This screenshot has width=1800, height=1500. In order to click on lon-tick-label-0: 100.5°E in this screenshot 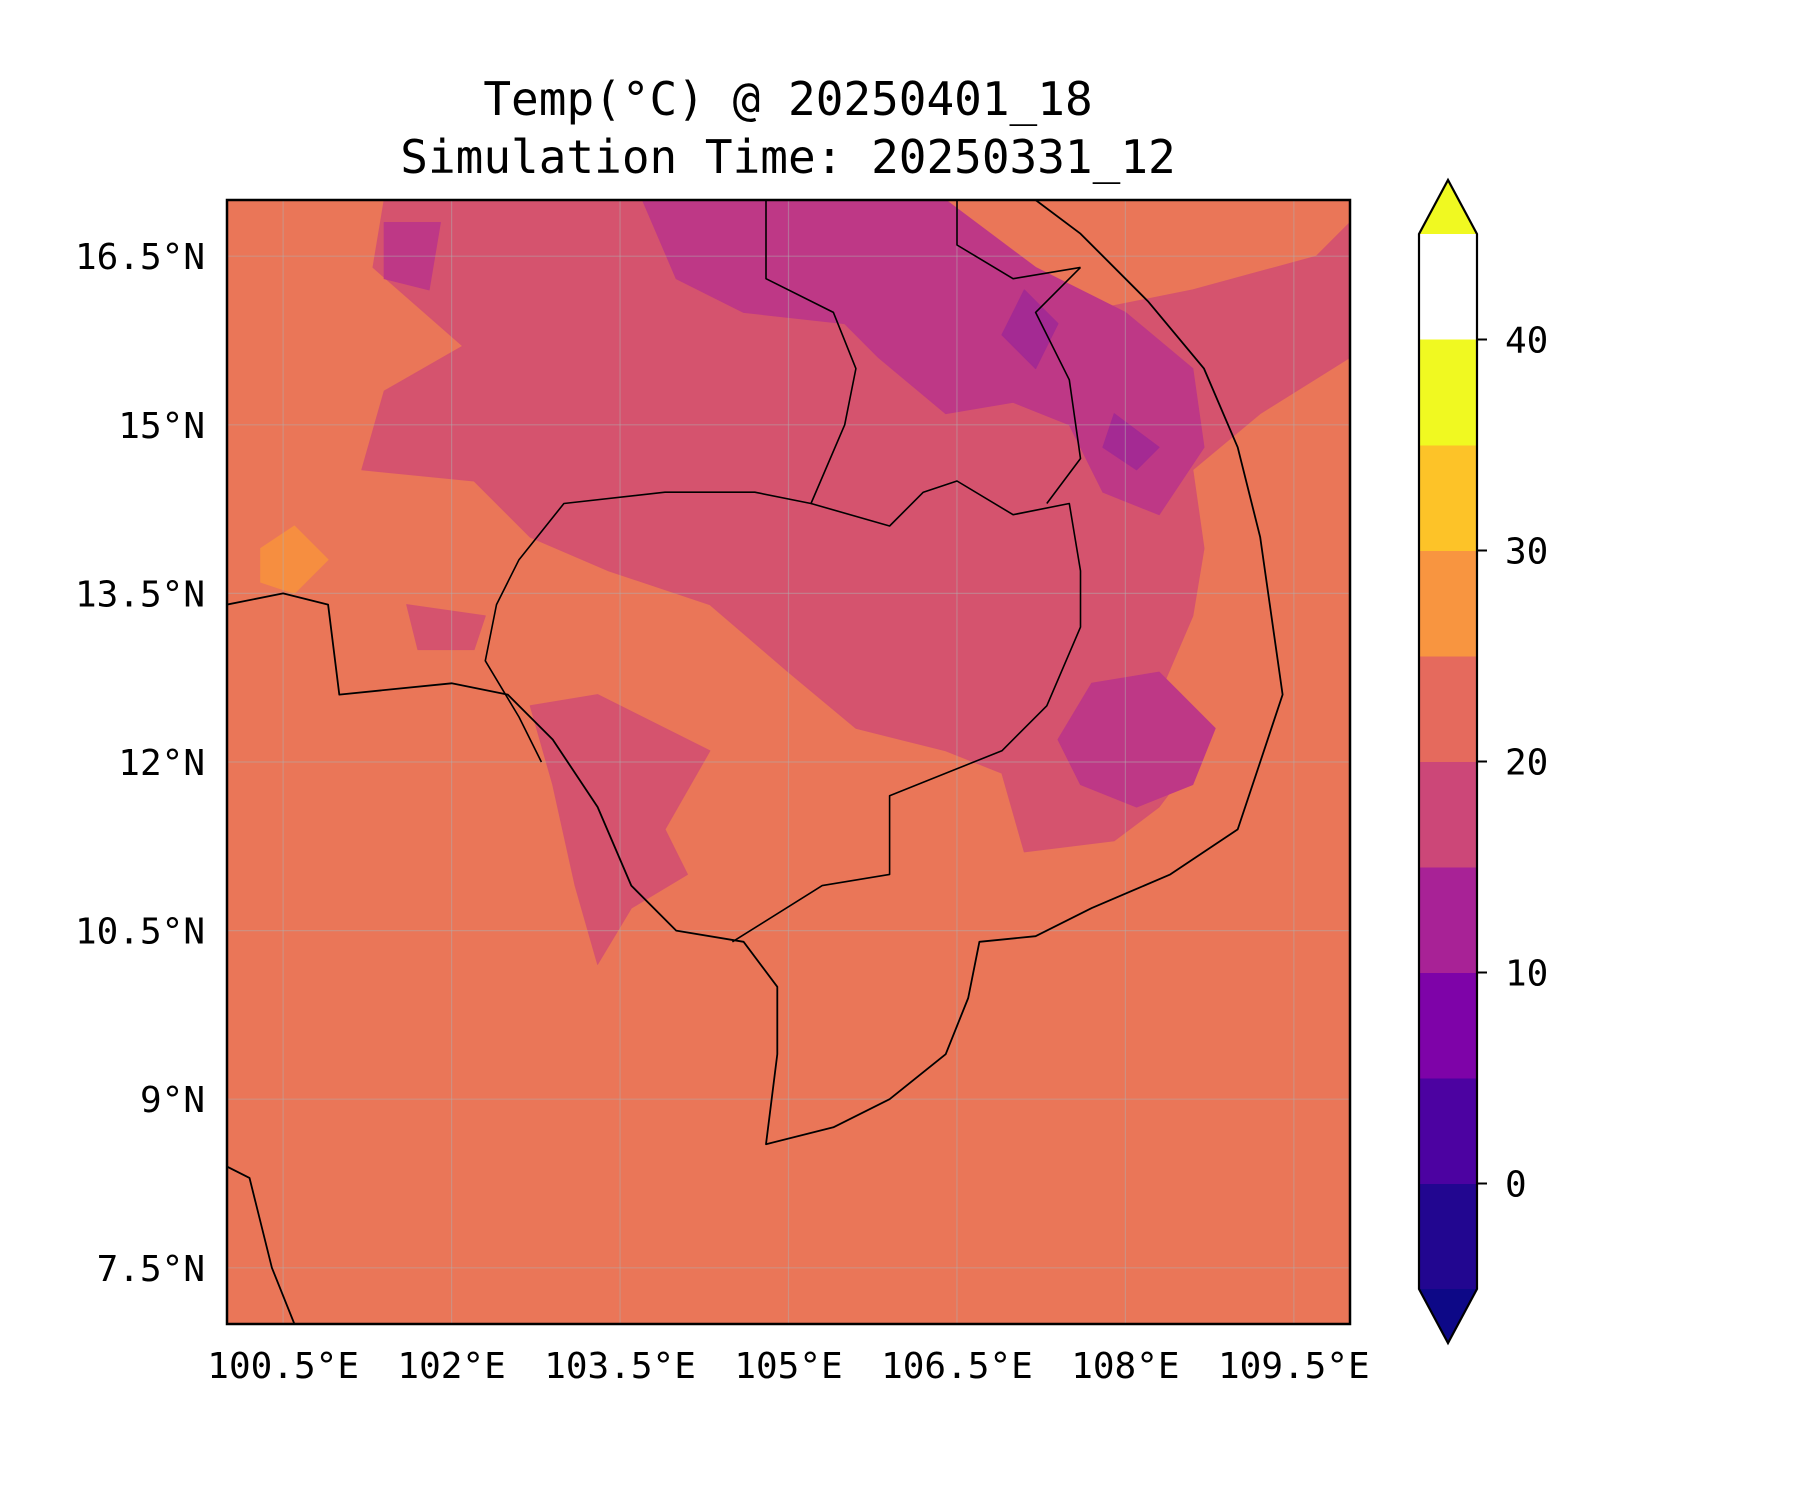, I will do `click(283, 1366)`.